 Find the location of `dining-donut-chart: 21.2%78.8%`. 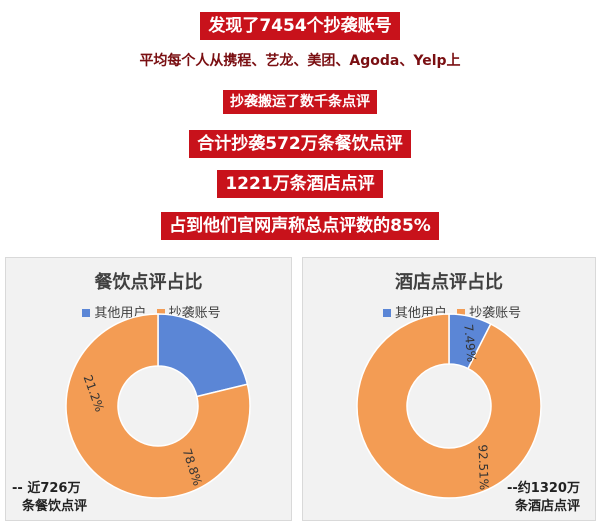

dining-donut-chart: 21.2%78.8% is located at coordinates (158, 406).